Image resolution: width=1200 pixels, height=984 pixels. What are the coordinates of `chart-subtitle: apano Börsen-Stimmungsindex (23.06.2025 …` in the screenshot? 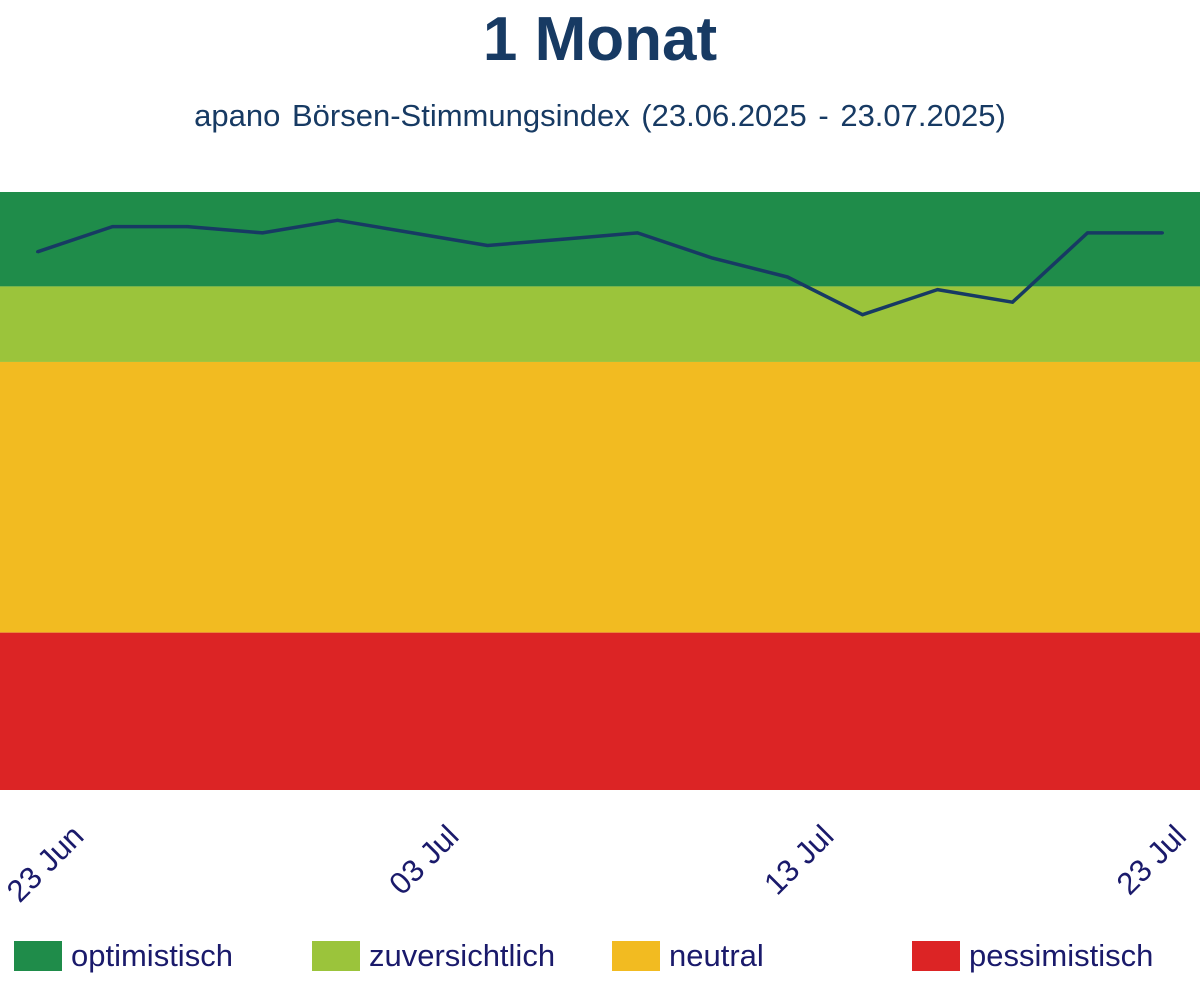 It's located at (600, 115).